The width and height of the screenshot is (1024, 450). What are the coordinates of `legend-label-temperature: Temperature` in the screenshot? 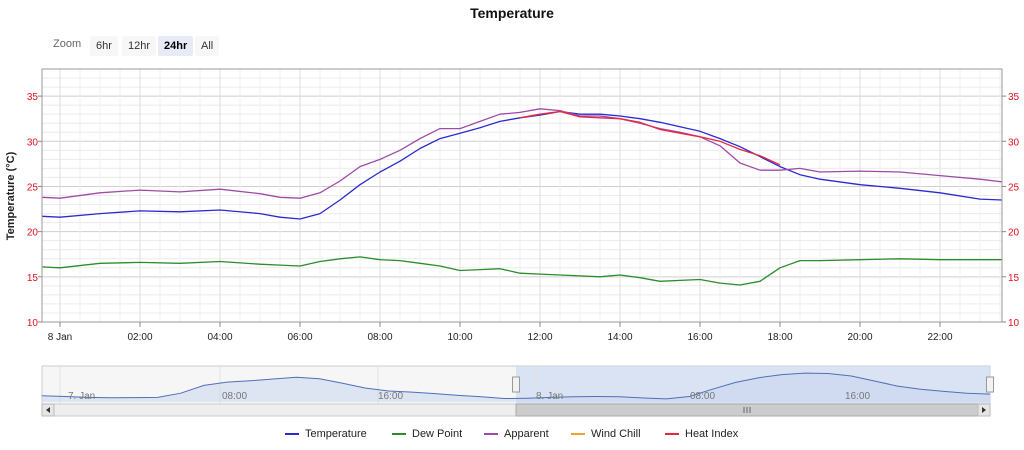 It's located at (336, 434).